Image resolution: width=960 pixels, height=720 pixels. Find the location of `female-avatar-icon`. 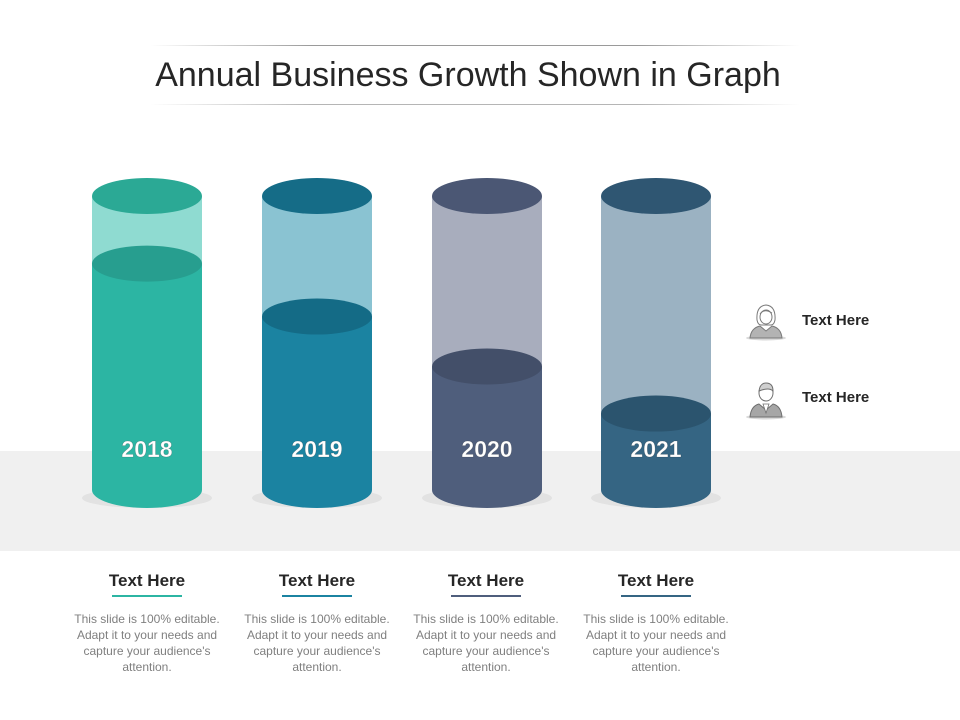

female-avatar-icon is located at coordinates (766, 322).